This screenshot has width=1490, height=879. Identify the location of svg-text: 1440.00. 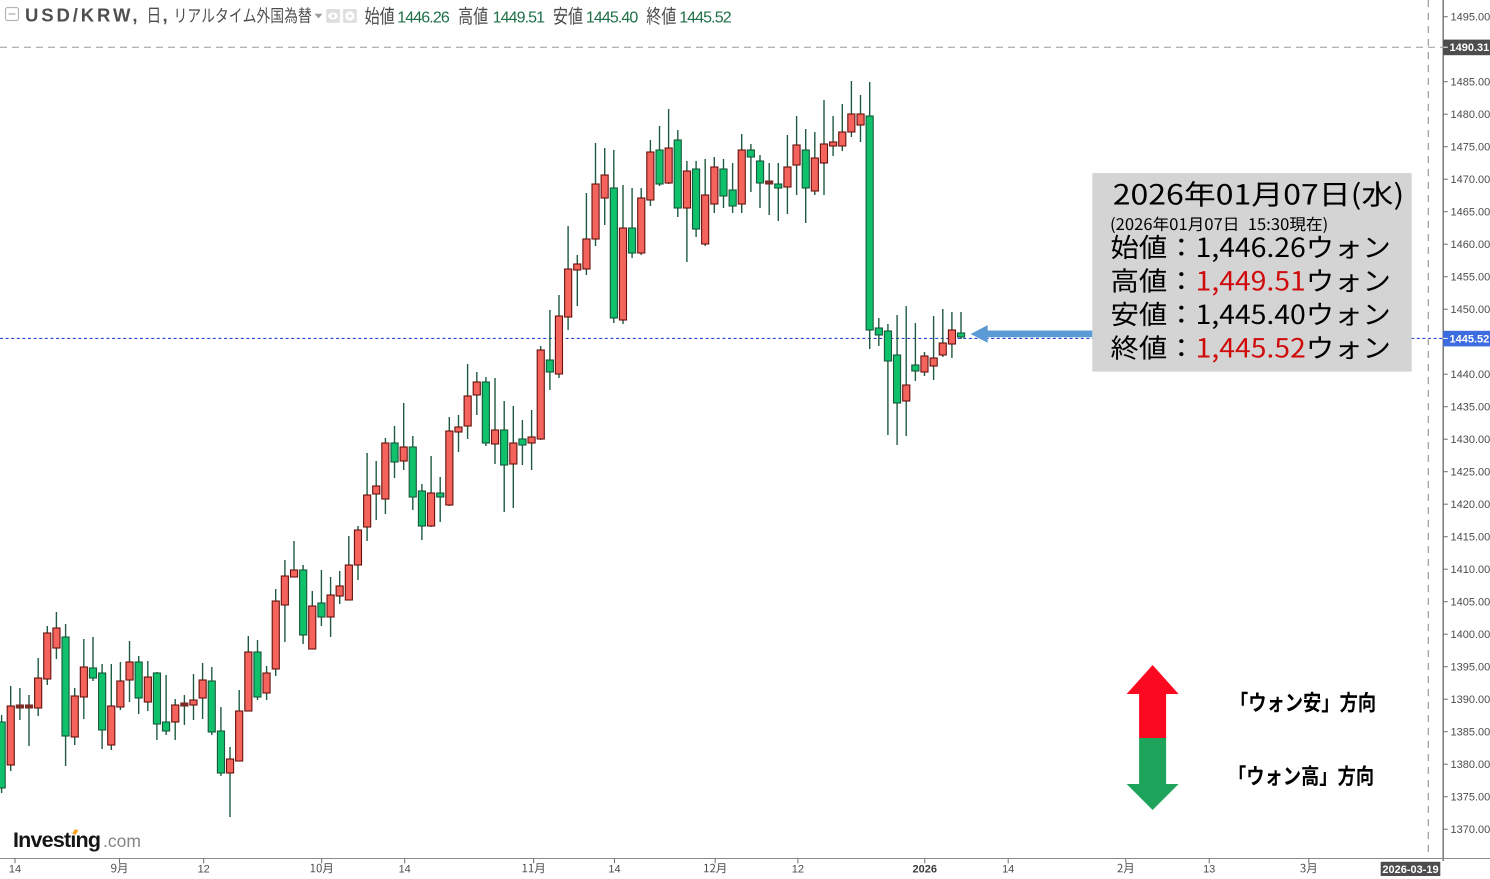
(1470, 375).